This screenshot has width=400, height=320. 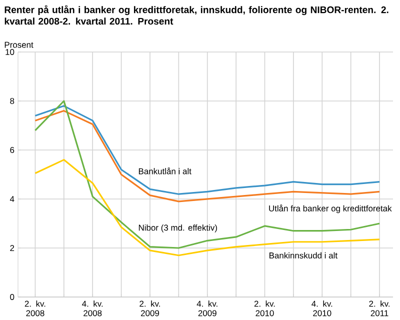 What do you see at coordinates (150, 308) in the screenshot?
I see `x-tick-label: 2. kv. 2009` at bounding box center [150, 308].